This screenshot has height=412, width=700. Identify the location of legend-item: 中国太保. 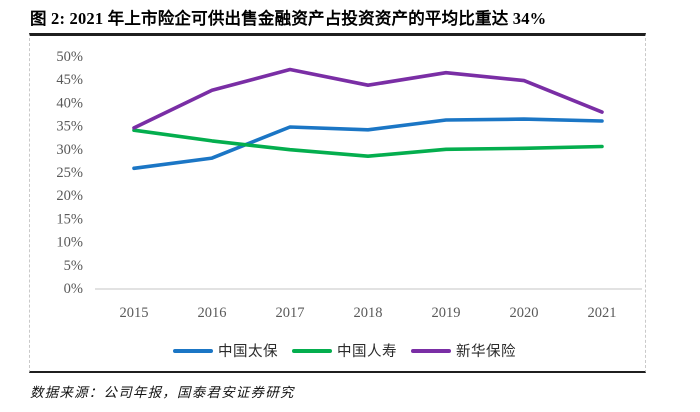
(225, 350).